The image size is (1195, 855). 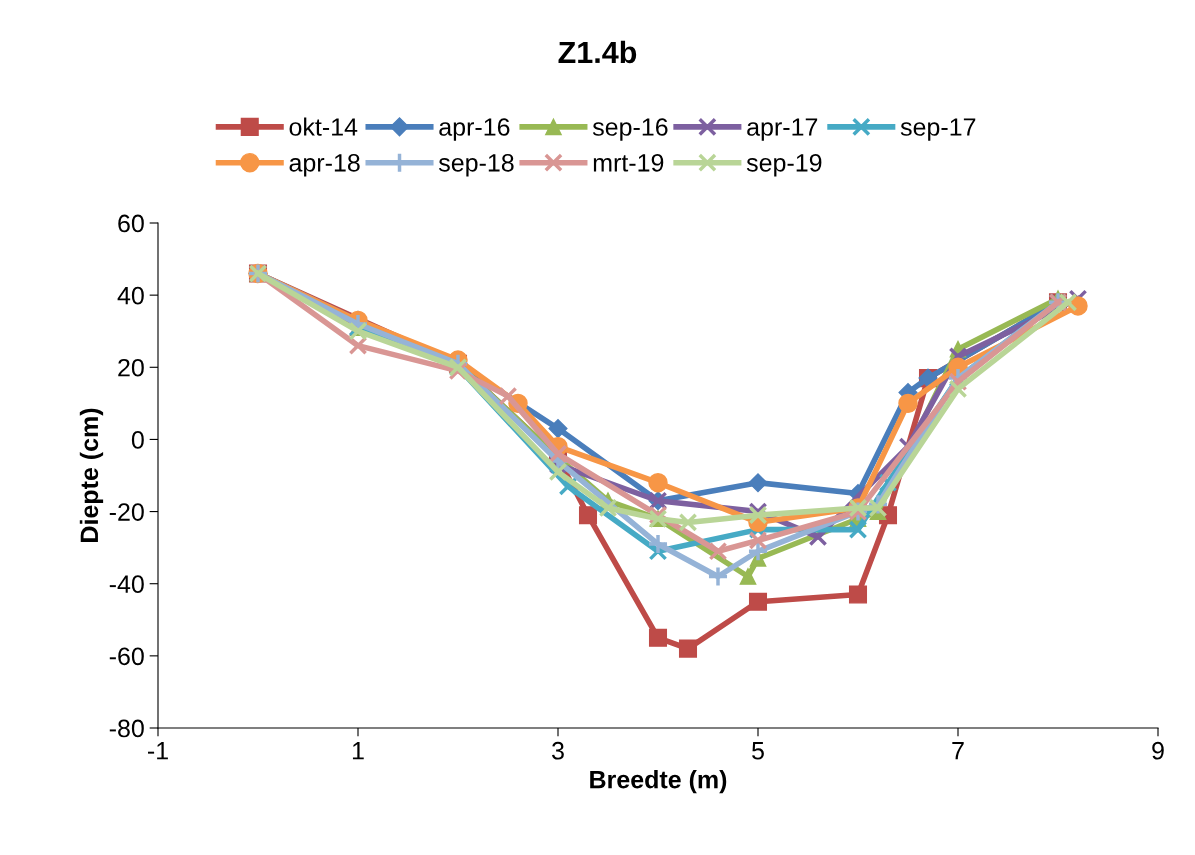 What do you see at coordinates (782, 129) in the screenshot?
I see `legend-label: apr-17` at bounding box center [782, 129].